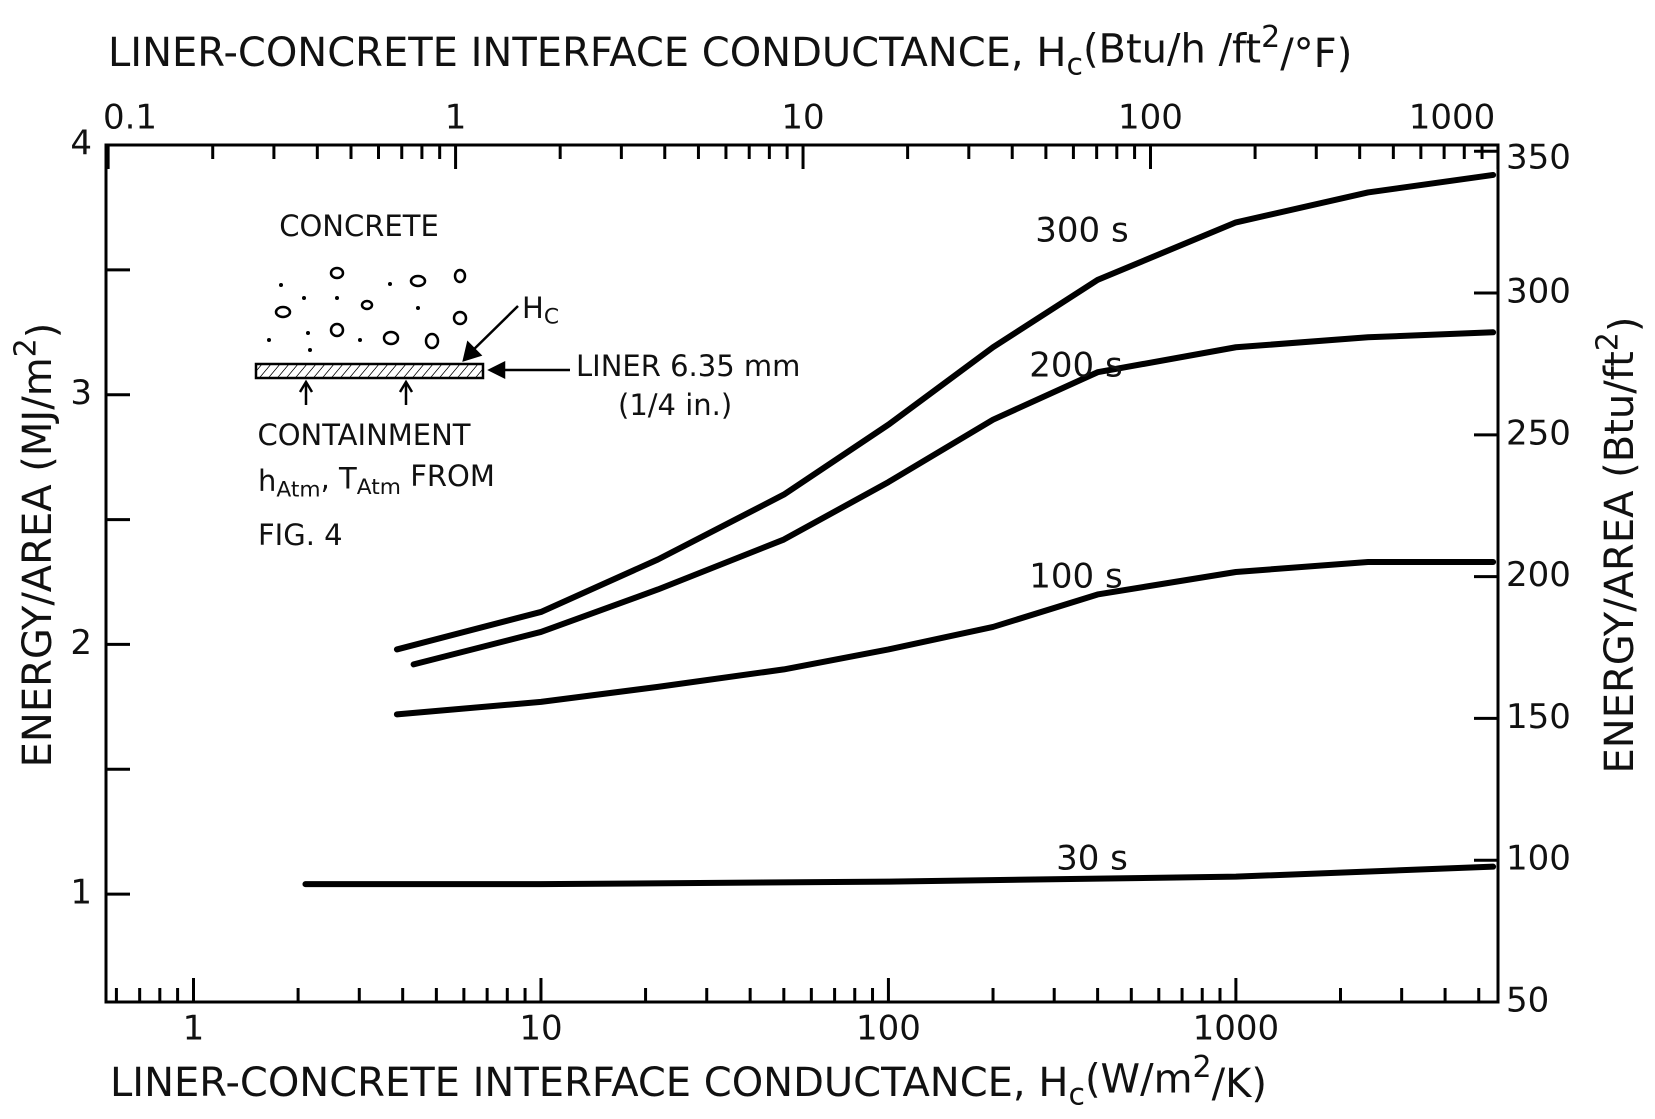  I want to click on y-tick-label: 2, so click(81, 643).